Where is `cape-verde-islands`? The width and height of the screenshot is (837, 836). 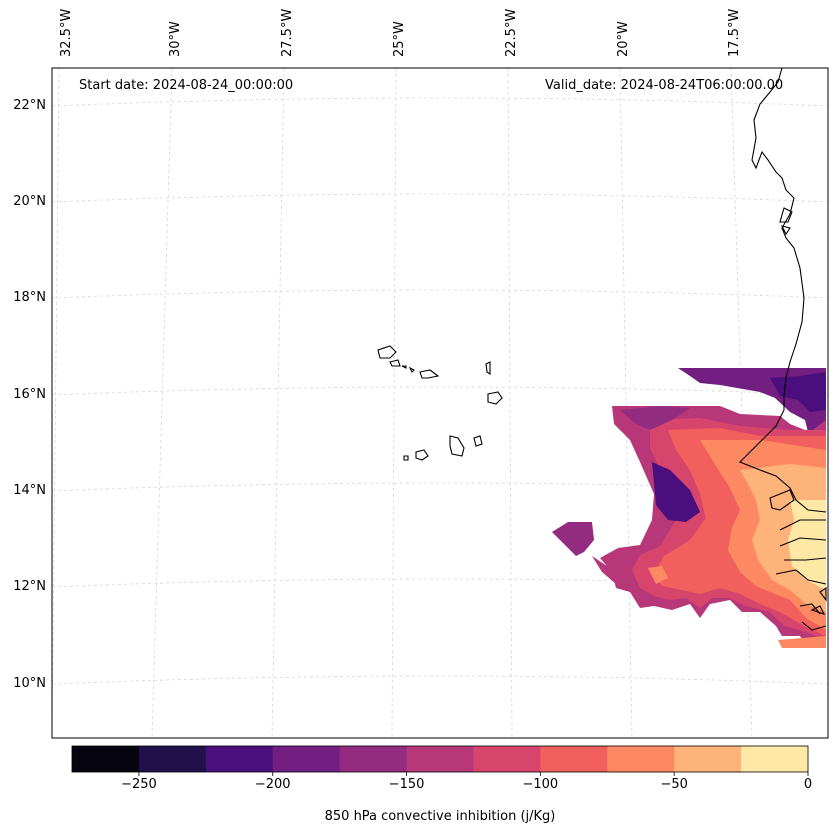
cape-verde-islands is located at coordinates (440, 403).